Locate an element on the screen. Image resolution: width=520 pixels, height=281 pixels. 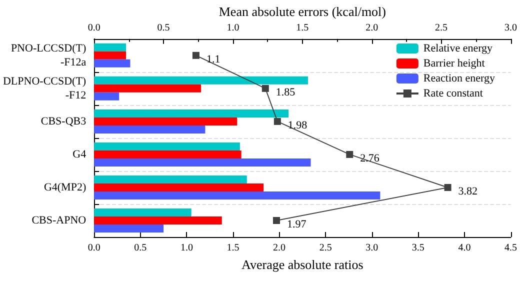
y-tick-label: CBS-APNO is located at coordinates (59, 220).